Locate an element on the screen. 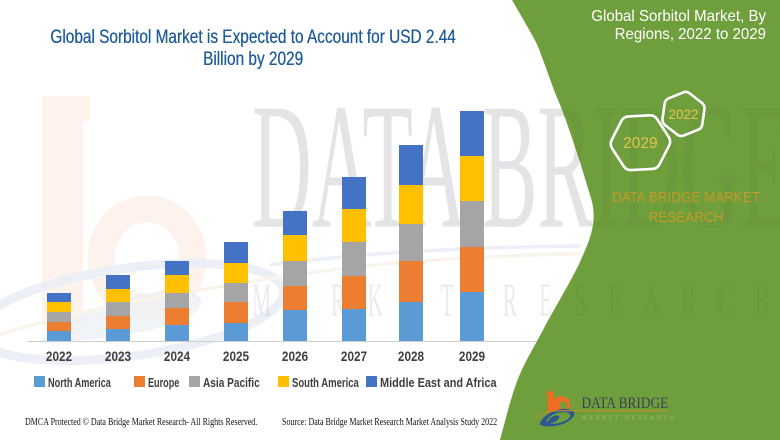  svg-text: 2029 is located at coordinates (640, 143).